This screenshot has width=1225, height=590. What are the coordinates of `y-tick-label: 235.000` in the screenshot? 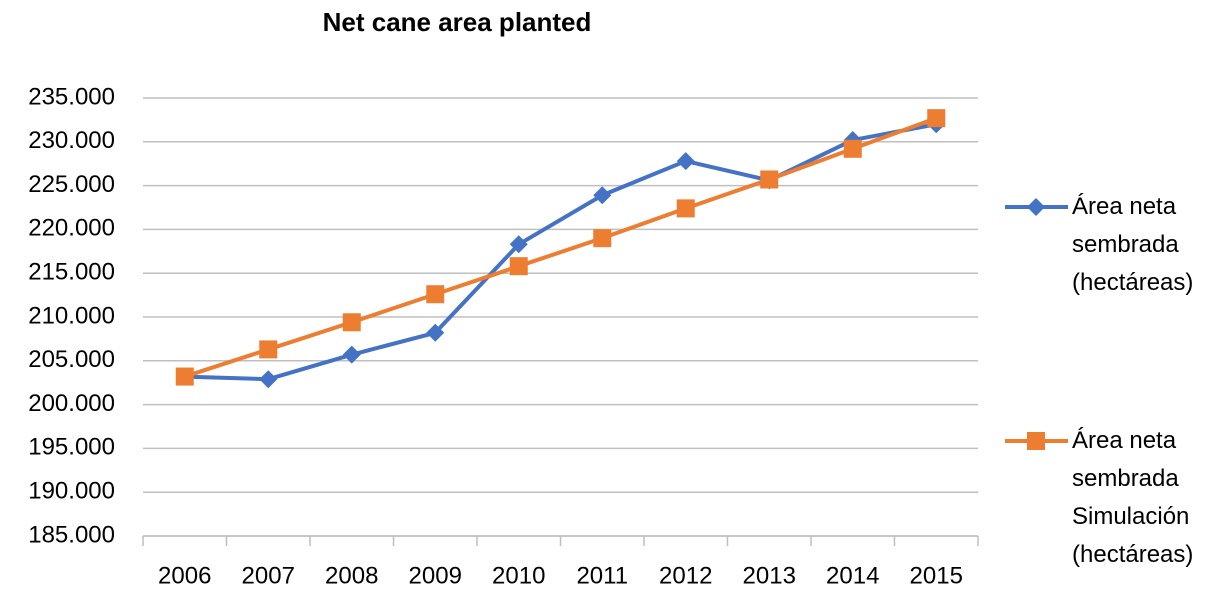 It's located at (71, 96).